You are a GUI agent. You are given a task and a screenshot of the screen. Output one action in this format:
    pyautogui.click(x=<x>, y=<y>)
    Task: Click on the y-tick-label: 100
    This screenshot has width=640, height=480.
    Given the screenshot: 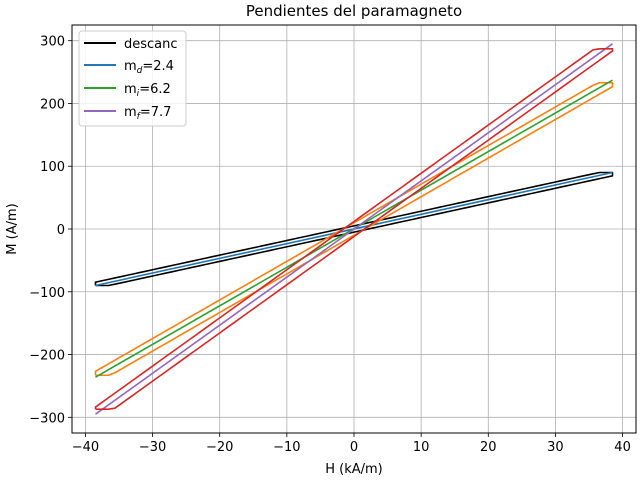 What is the action you would take?
    pyautogui.click(x=52, y=167)
    